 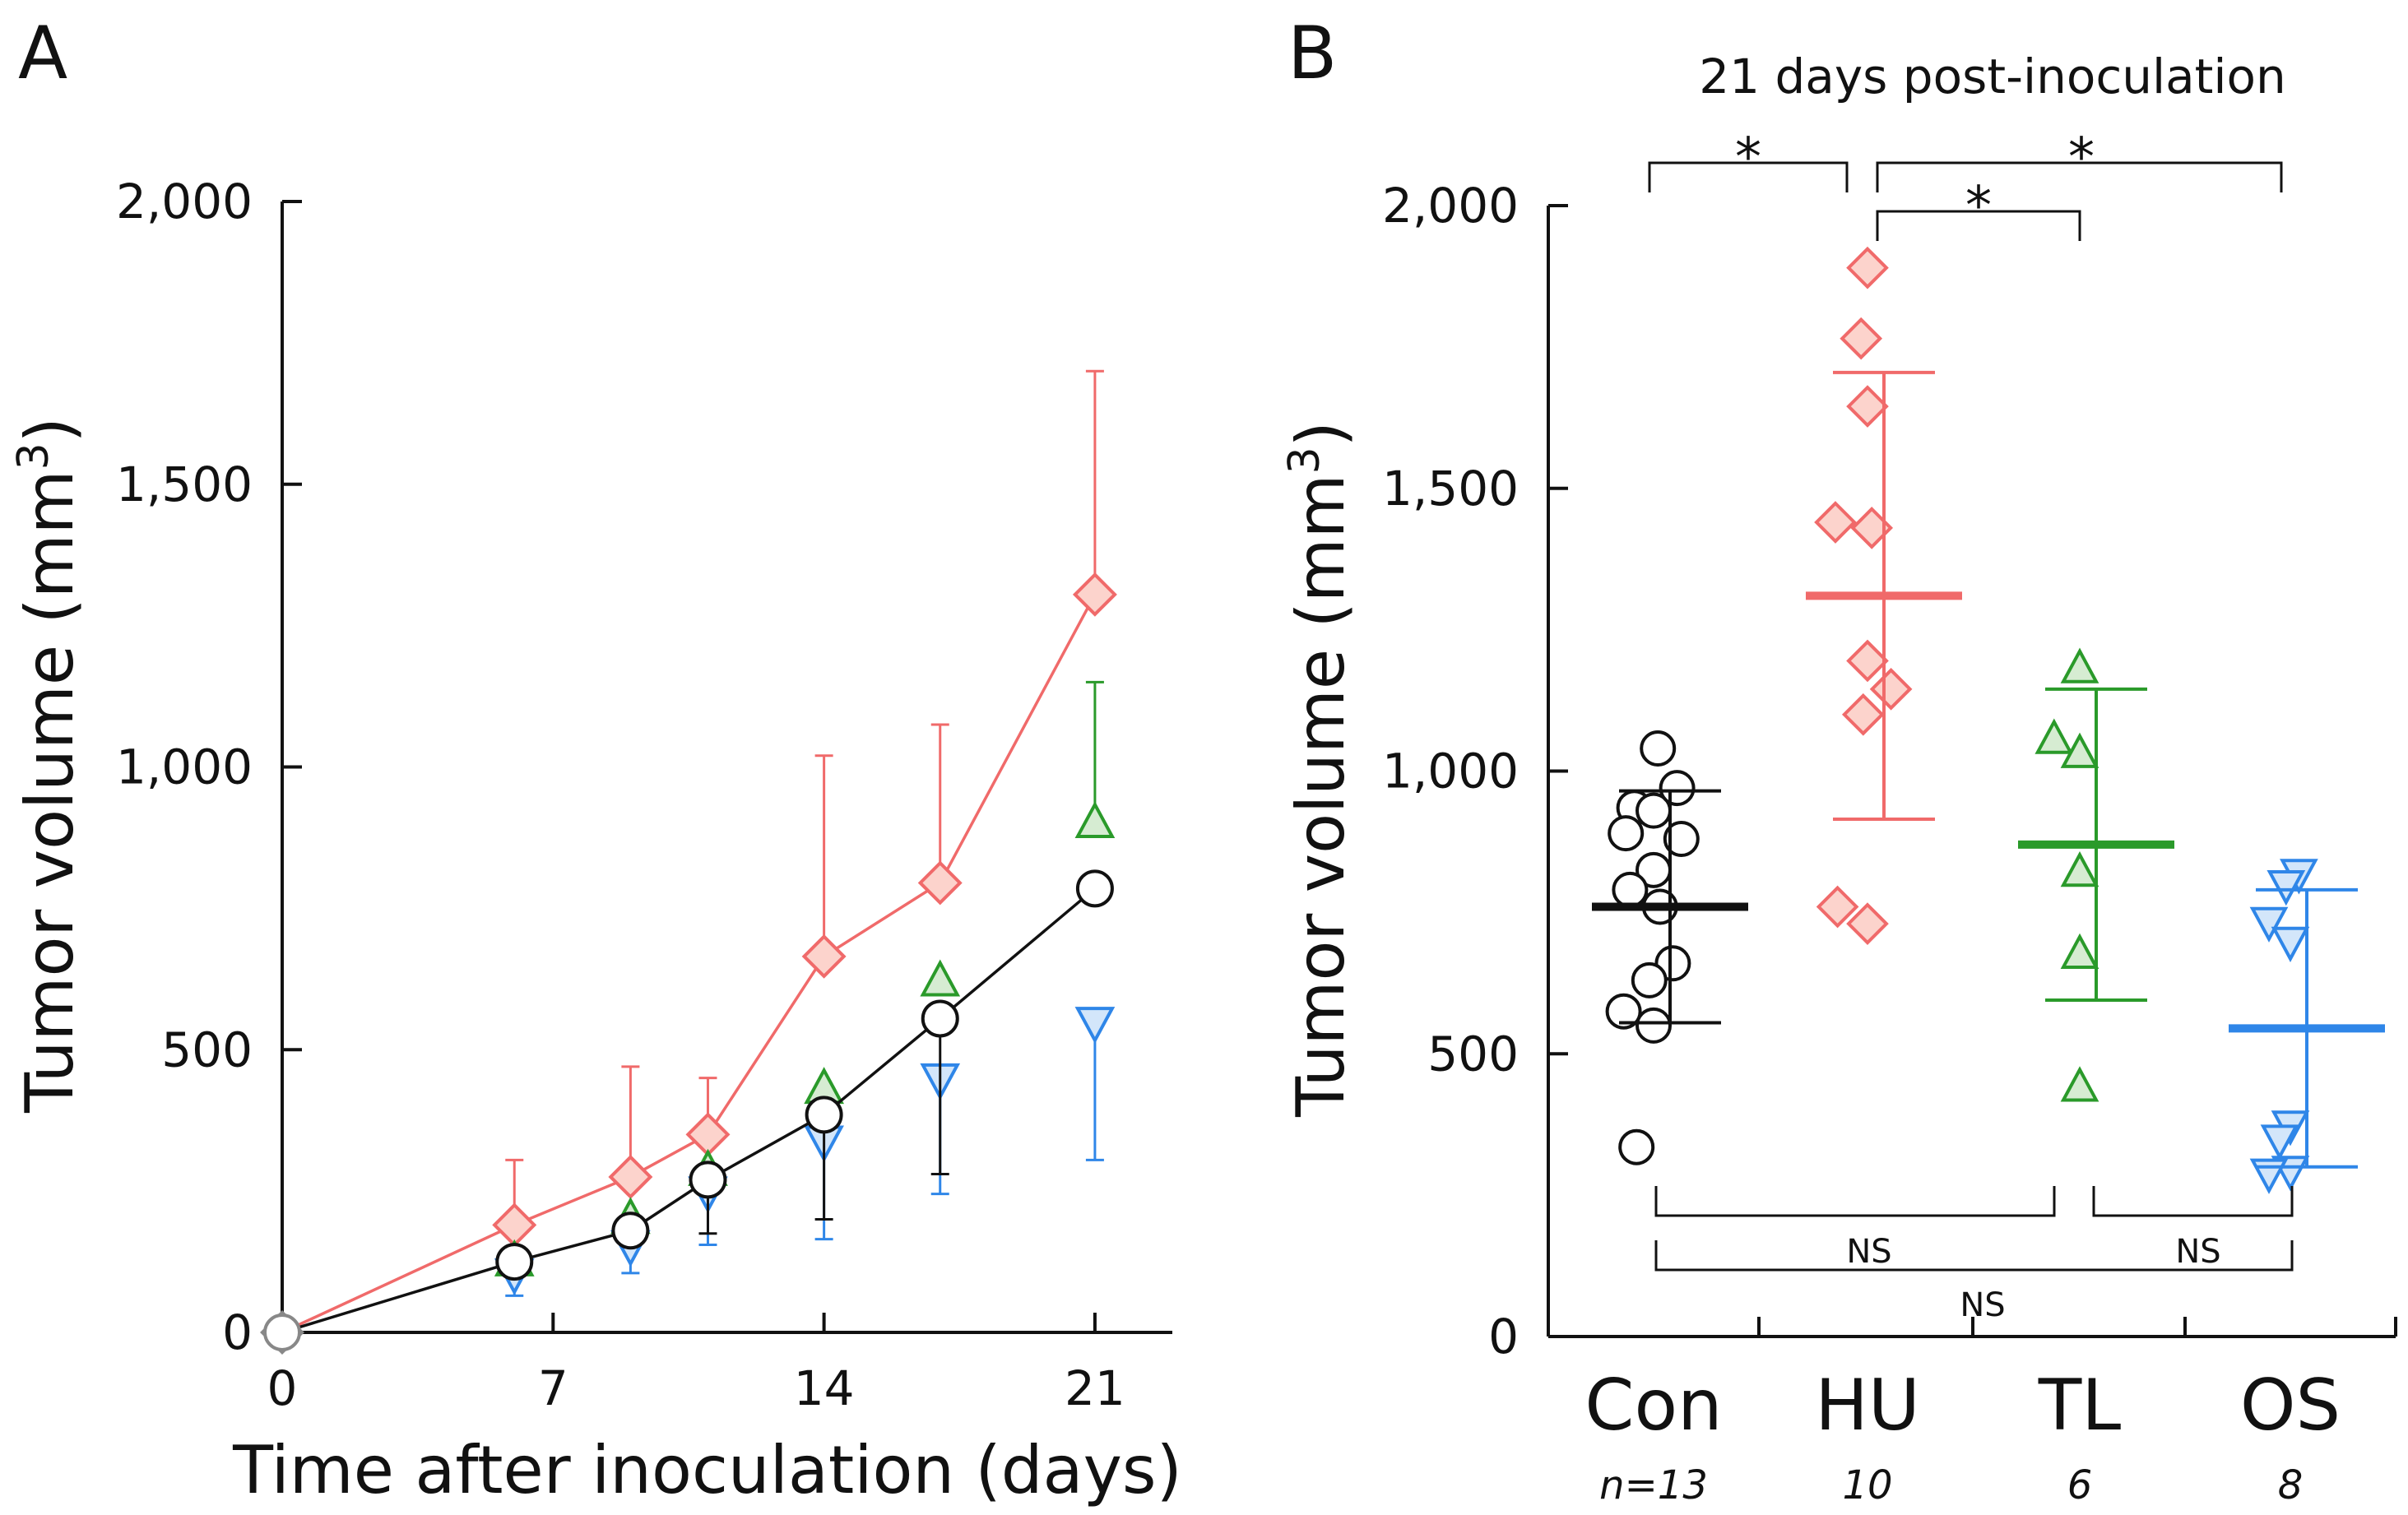 I want to click on a-series-tl, so click(x=805, y=978).